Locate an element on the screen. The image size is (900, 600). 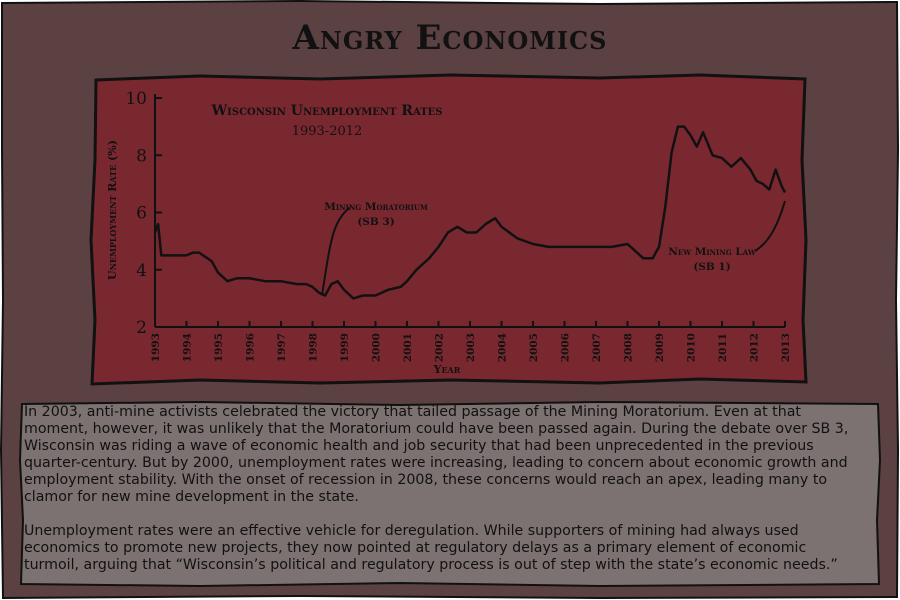
y-axis-ticks: 2 4 6 8 10 is located at coordinates (143, 213).